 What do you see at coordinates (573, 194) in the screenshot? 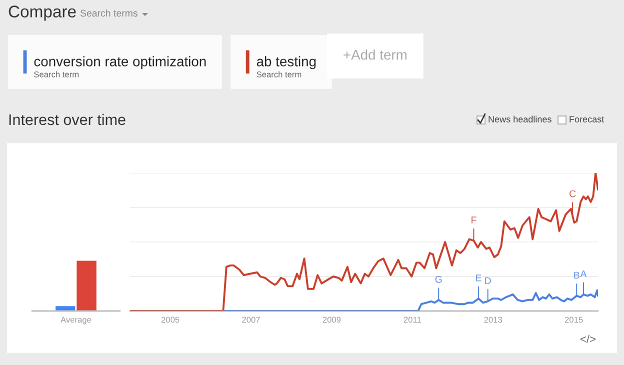
I see `annotation: C` at bounding box center [573, 194].